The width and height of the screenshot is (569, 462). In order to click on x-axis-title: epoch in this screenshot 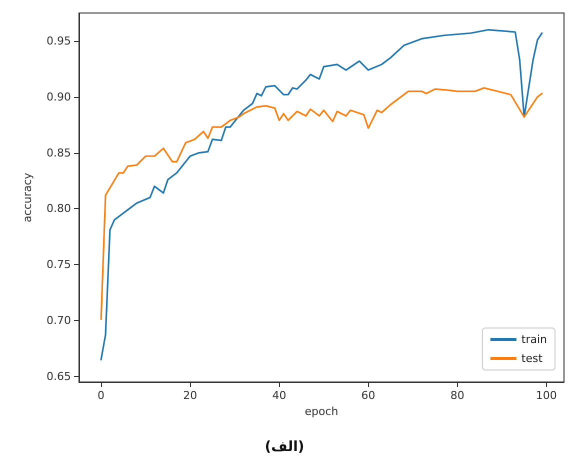, I will do `click(321, 411)`.